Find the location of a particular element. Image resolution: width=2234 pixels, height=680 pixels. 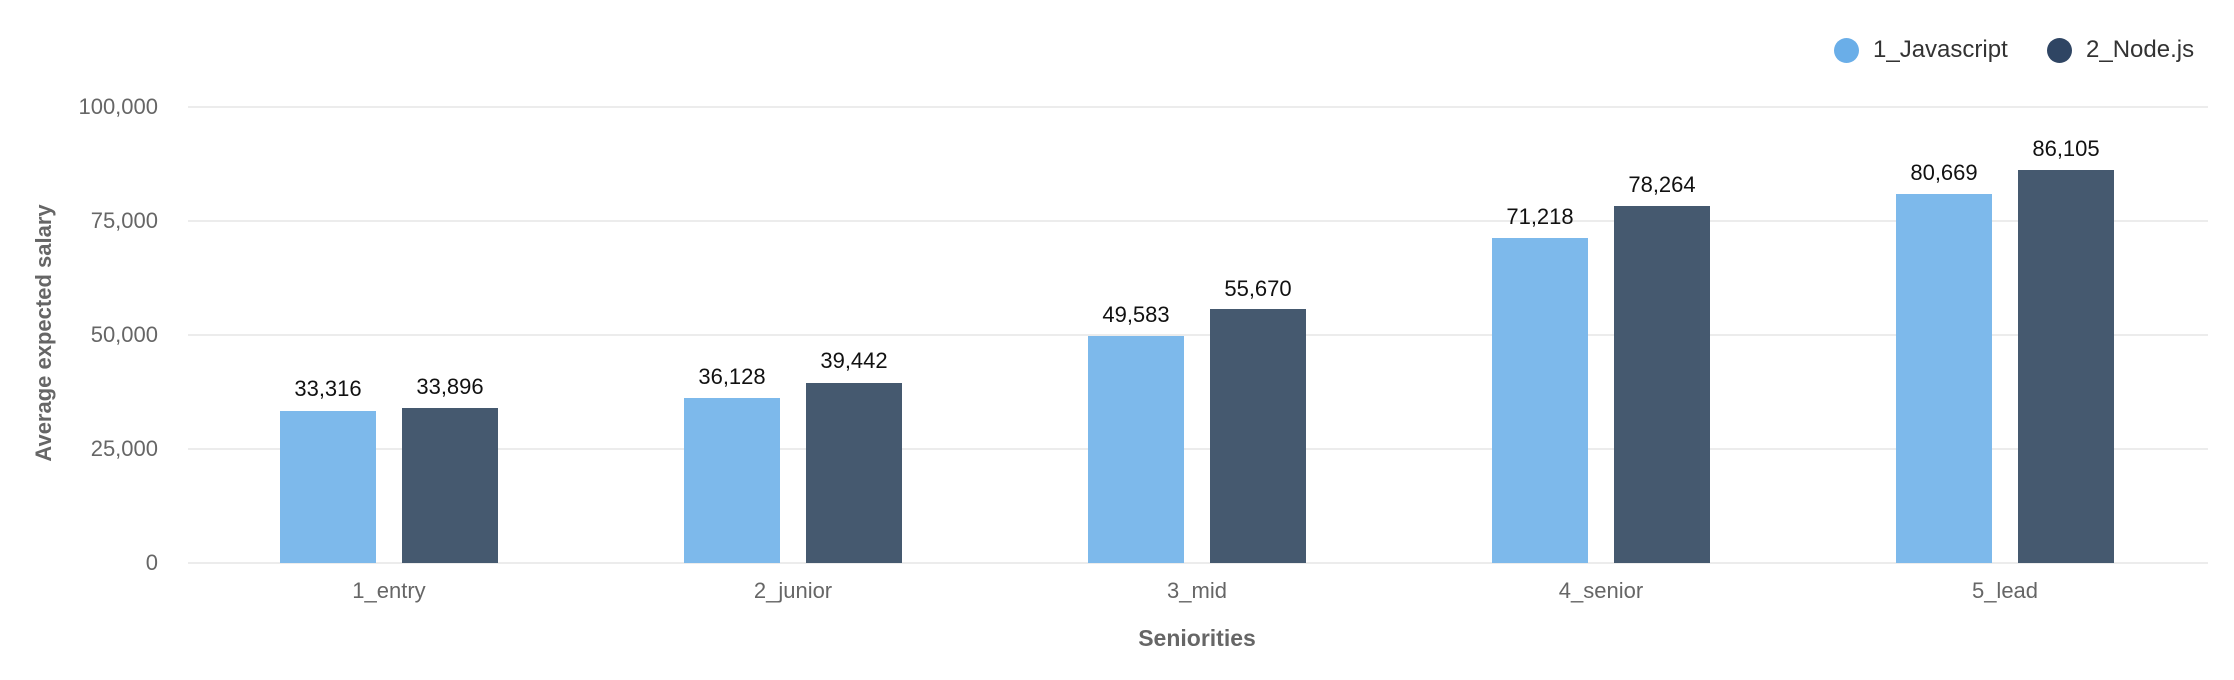

bar-value-label: 49,583 is located at coordinates (1136, 314).